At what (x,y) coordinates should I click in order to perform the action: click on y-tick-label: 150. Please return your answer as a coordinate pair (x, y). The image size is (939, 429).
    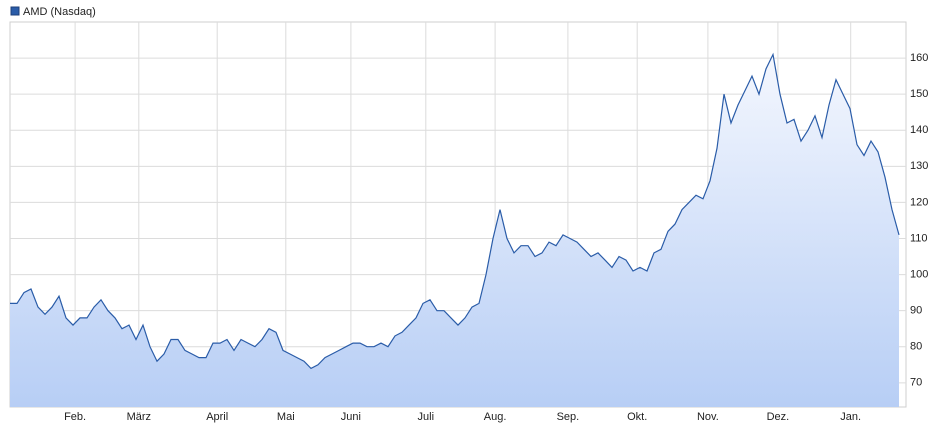
    Looking at the image, I should click on (919, 94).